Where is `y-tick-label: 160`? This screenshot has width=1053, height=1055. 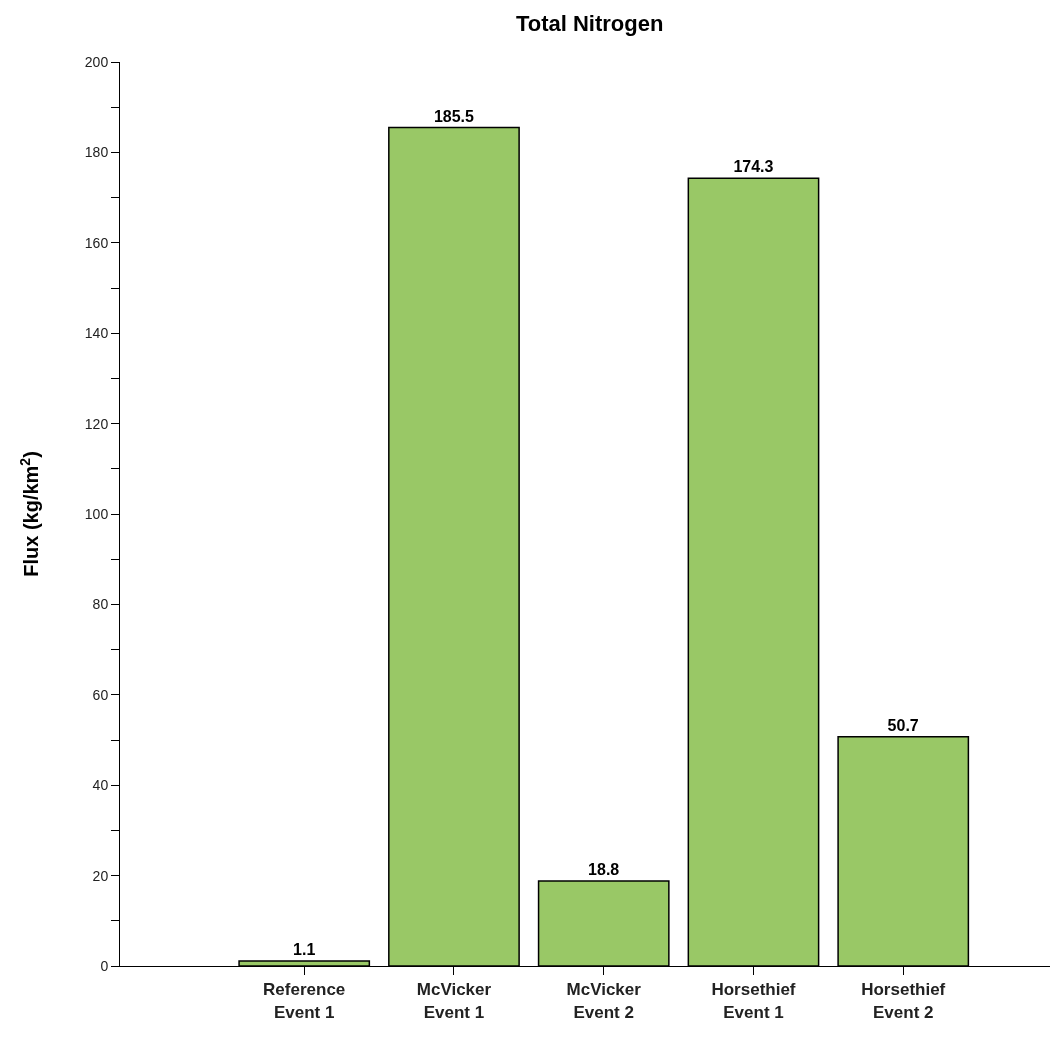 y-tick-label: 160 is located at coordinates (96, 242).